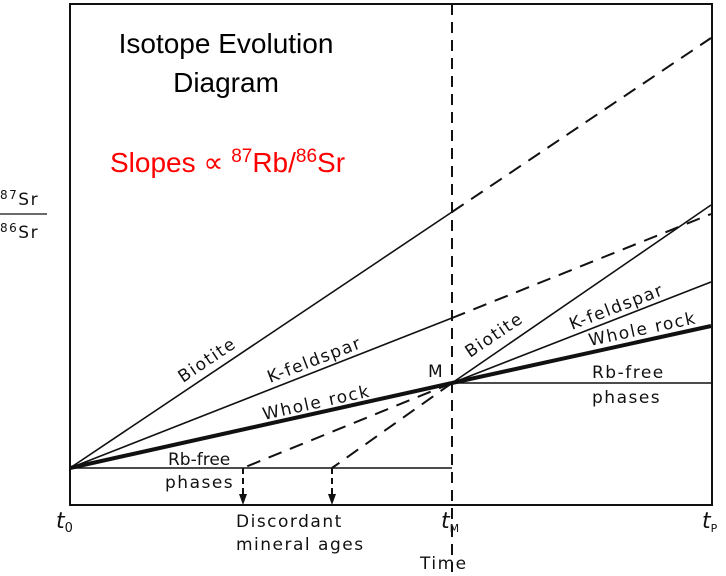  I want to click on kfeldspar-line-after, so click(581, 332).